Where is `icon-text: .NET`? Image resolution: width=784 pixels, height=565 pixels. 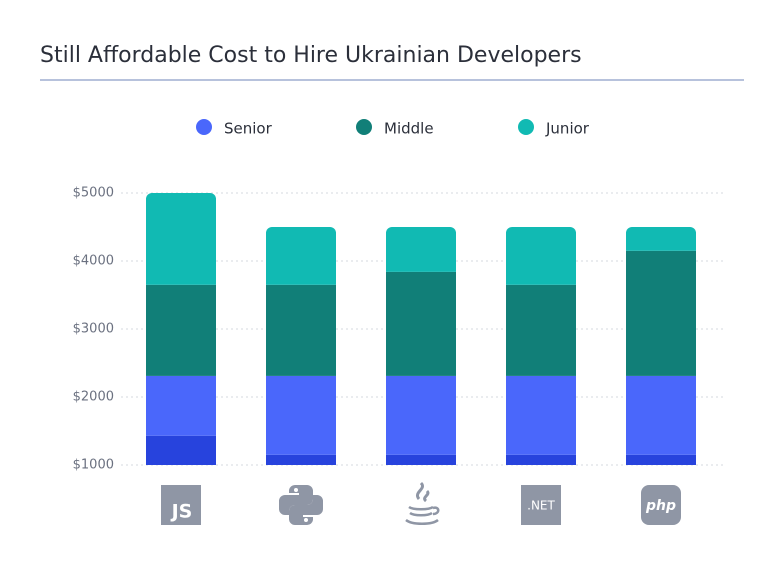 icon-text: .NET is located at coordinates (541, 506).